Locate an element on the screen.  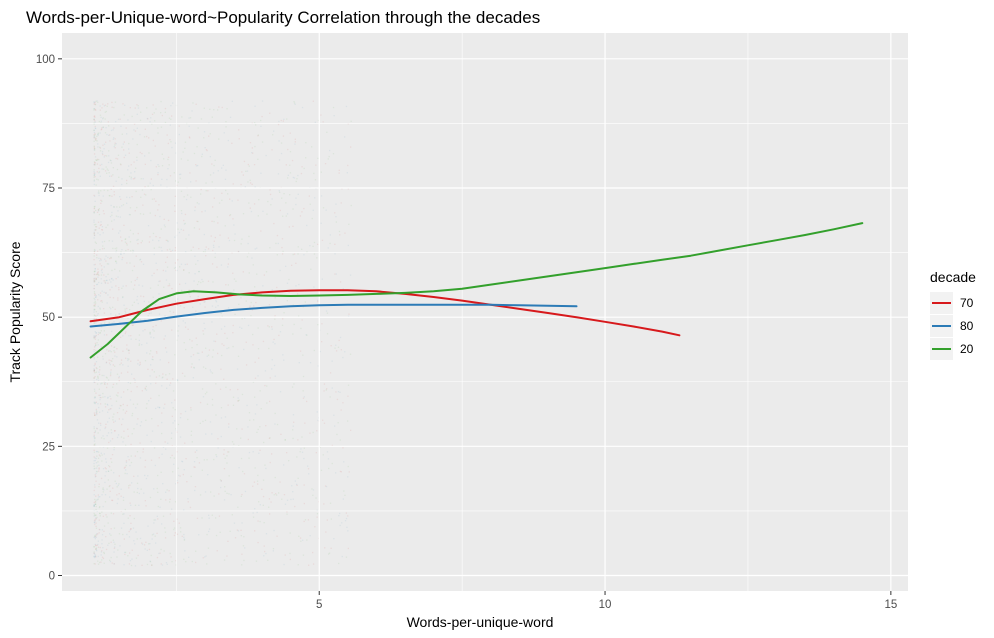
y-axis-ticks: 0 25 50 75 100 is located at coordinates (49, 318).